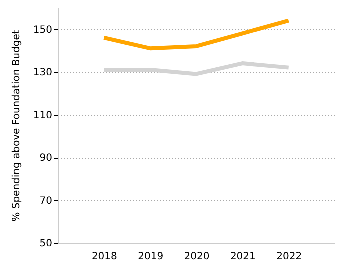  What do you see at coordinates (46, 158) in the screenshot?
I see `y-tick-label: 90` at bounding box center [46, 158].